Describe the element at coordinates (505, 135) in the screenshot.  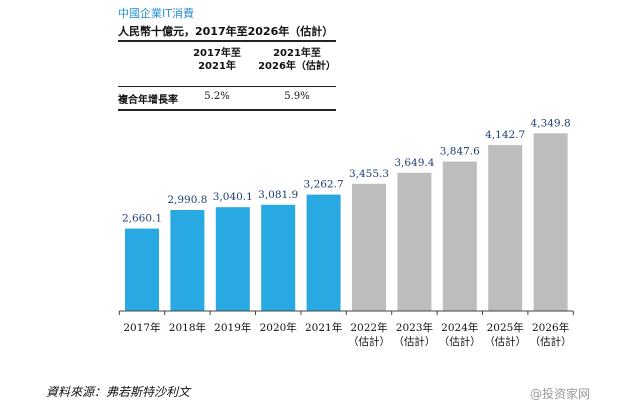
I see `value-label-8: 4,142.7` at that location.